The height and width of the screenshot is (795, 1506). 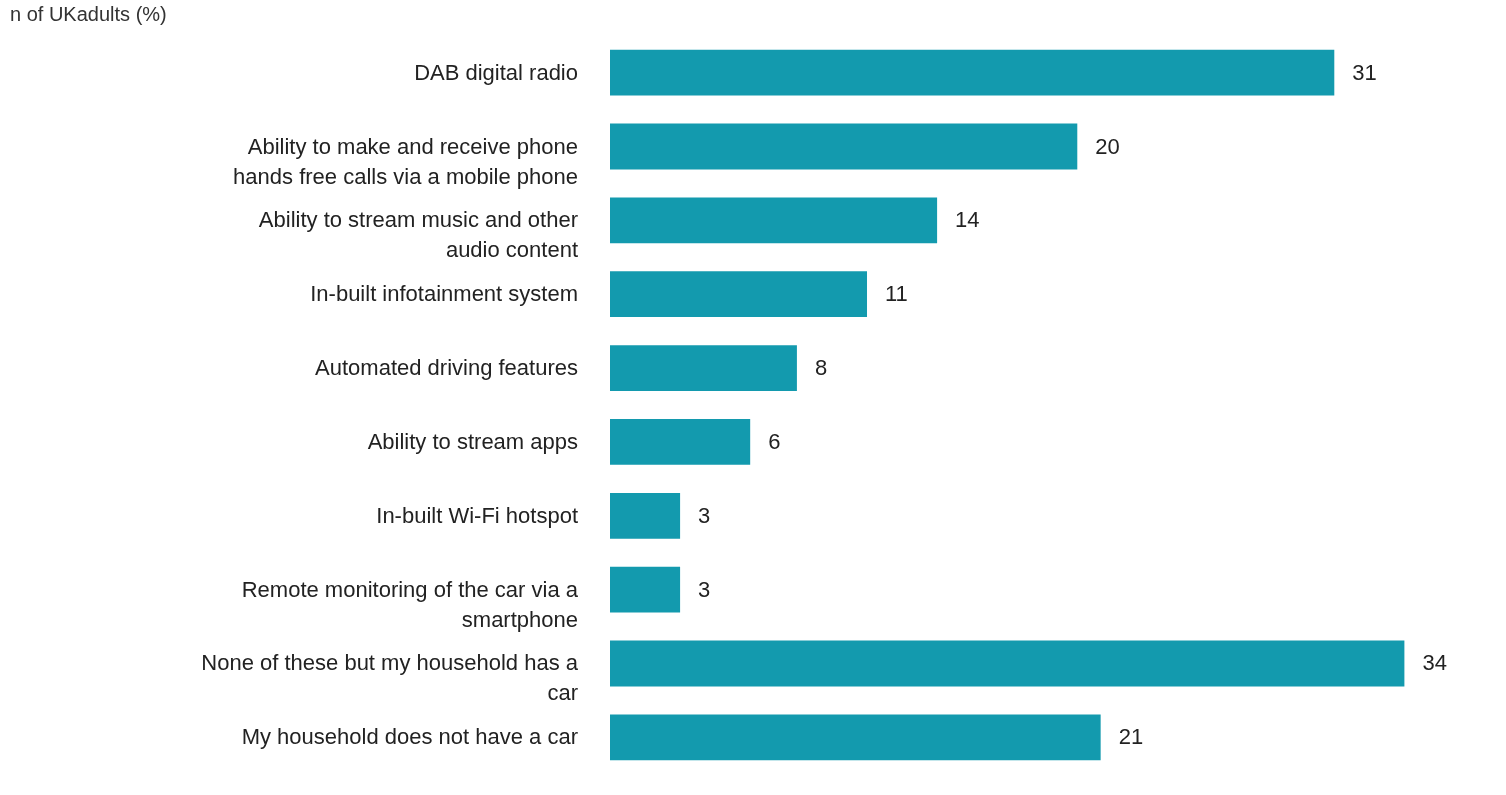 I want to click on data-label: 6, so click(x=774, y=441).